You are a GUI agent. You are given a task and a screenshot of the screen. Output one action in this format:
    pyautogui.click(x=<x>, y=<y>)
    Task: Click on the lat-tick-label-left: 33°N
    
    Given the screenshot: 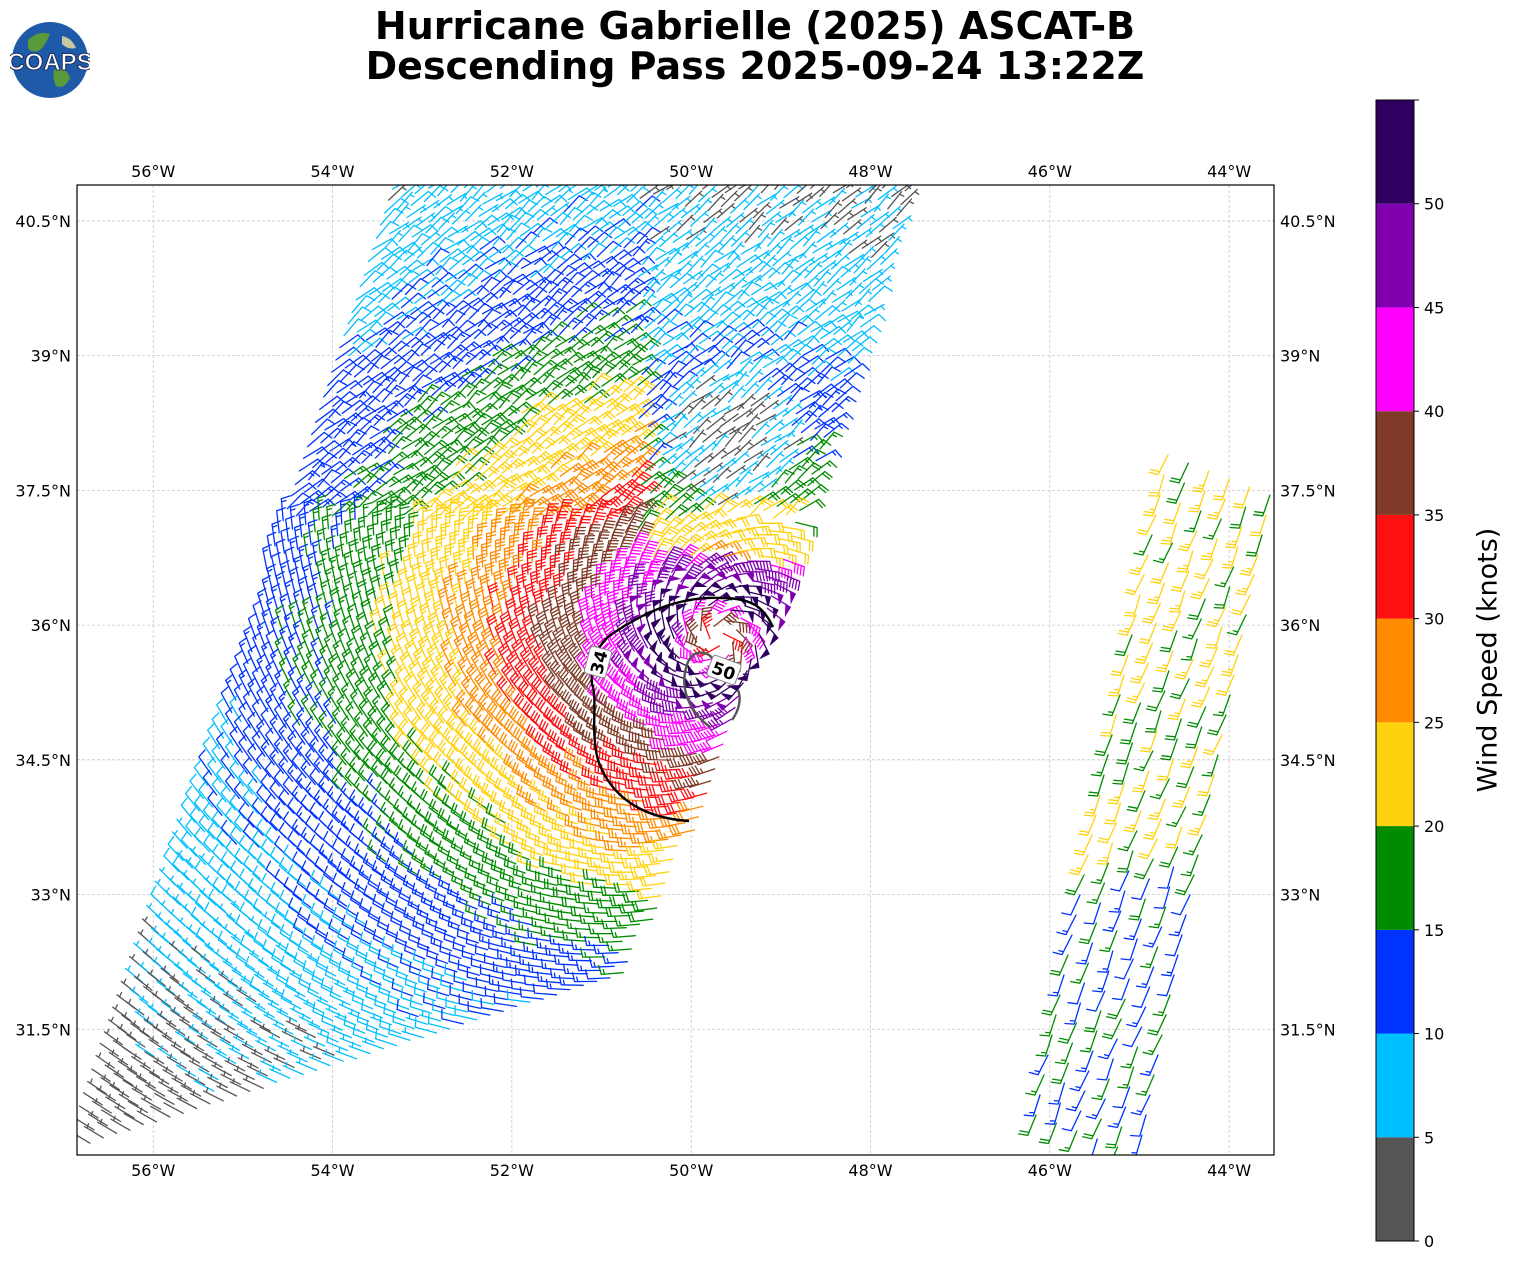 What is the action you would take?
    pyautogui.click(x=51, y=895)
    